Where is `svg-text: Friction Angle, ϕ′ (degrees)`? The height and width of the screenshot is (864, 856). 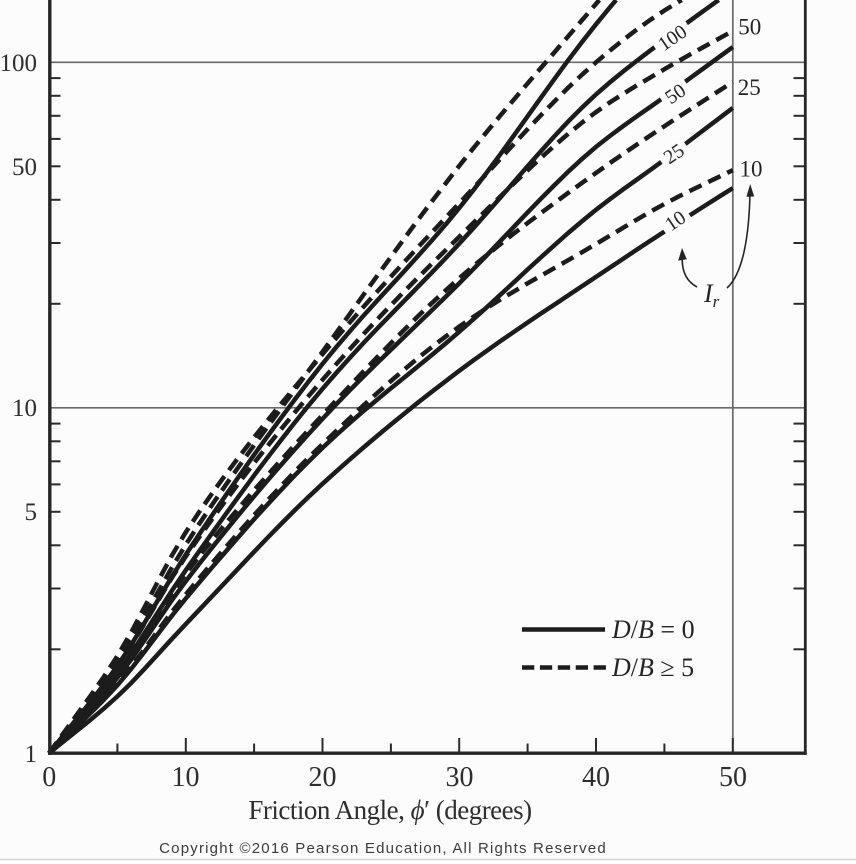
svg-text: Friction Angle, ϕ′ (degrees) is located at coordinates (389, 810).